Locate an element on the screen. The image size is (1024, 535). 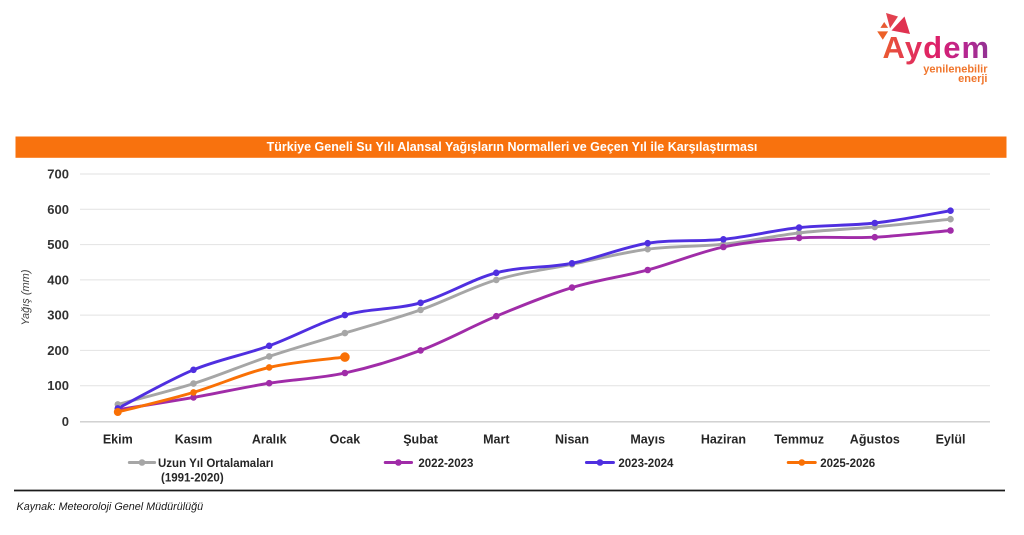
svg-text: 500 is located at coordinates (58, 244).